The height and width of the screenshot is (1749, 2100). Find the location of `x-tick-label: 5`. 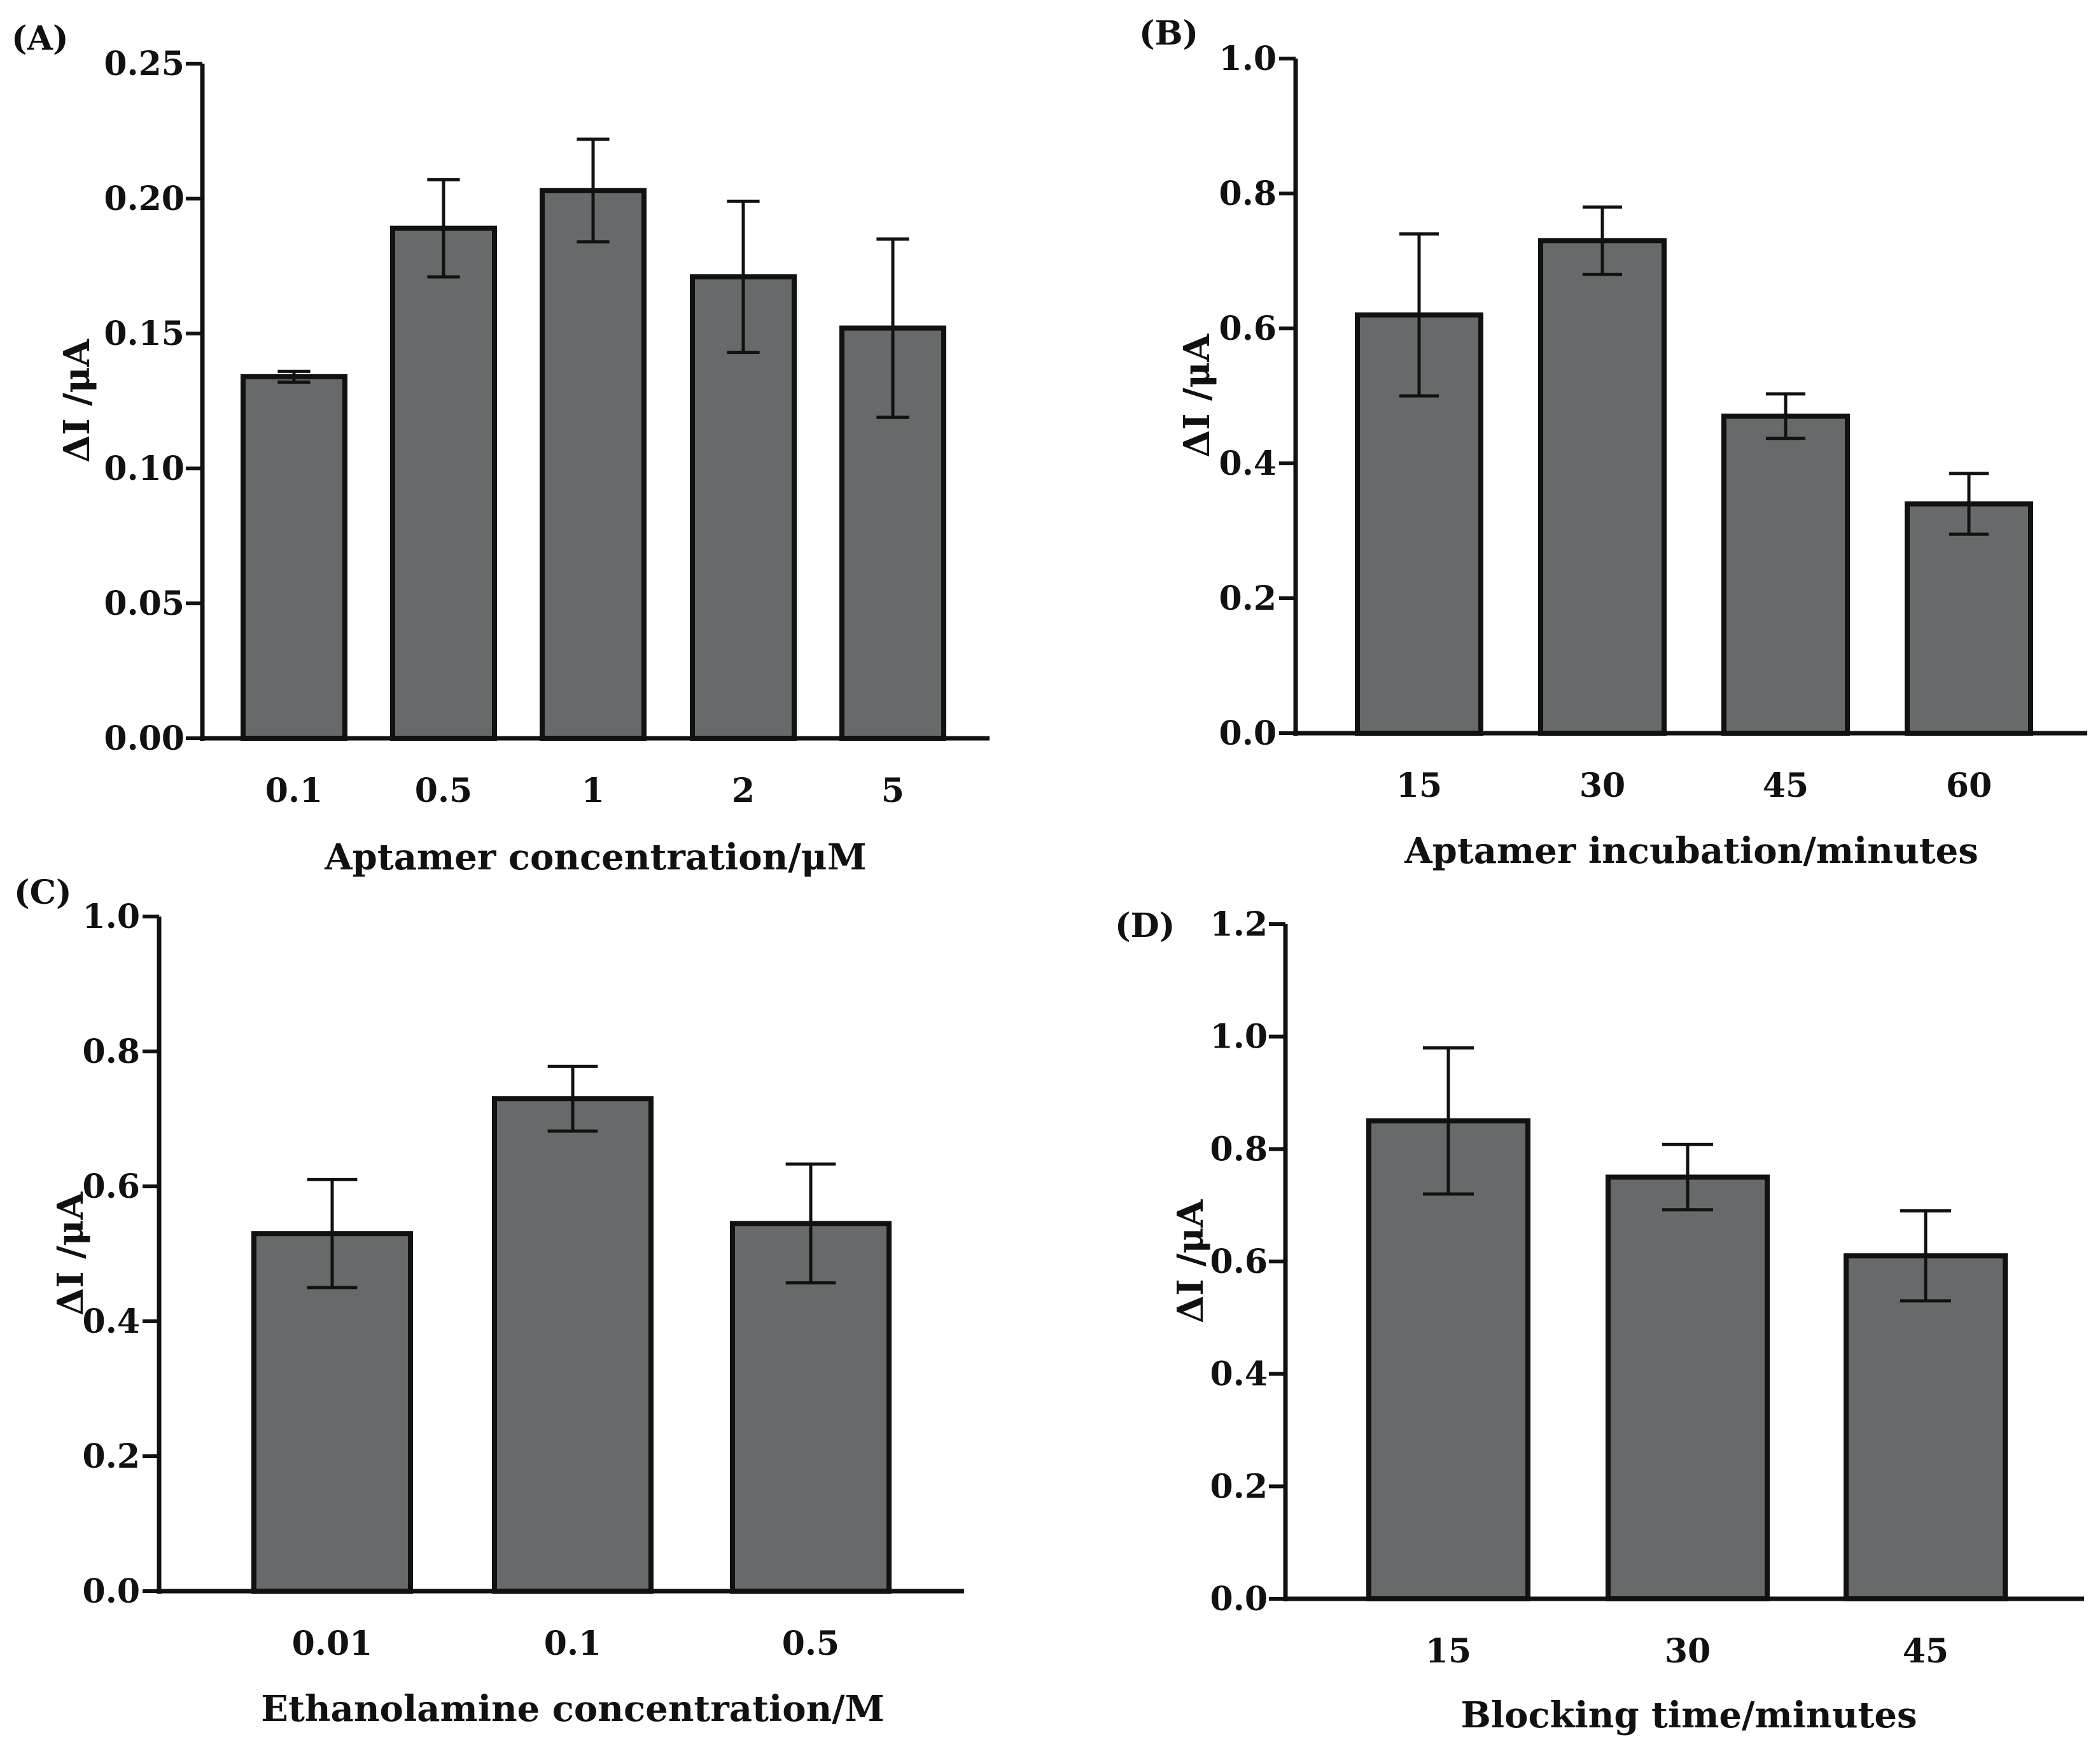

x-tick-label: 5 is located at coordinates (892, 790).